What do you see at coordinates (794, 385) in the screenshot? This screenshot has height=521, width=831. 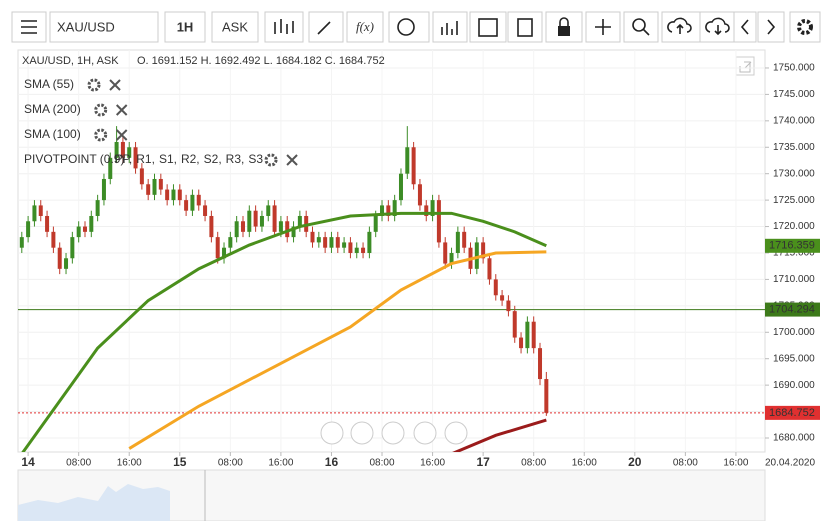 I see `y-tick-label: 1690.000` at bounding box center [794, 385].